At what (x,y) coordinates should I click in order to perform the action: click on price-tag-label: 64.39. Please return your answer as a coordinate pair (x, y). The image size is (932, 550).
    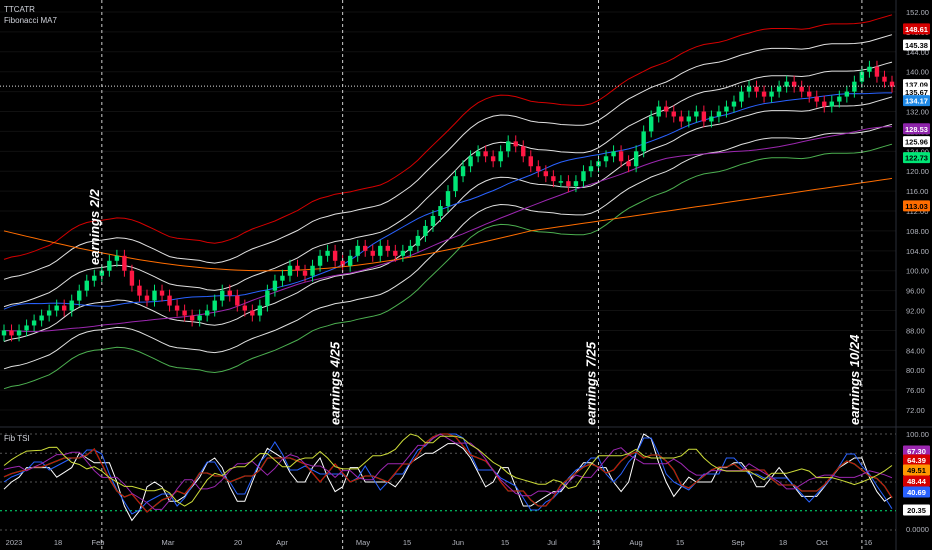
    Looking at the image, I should click on (916, 460).